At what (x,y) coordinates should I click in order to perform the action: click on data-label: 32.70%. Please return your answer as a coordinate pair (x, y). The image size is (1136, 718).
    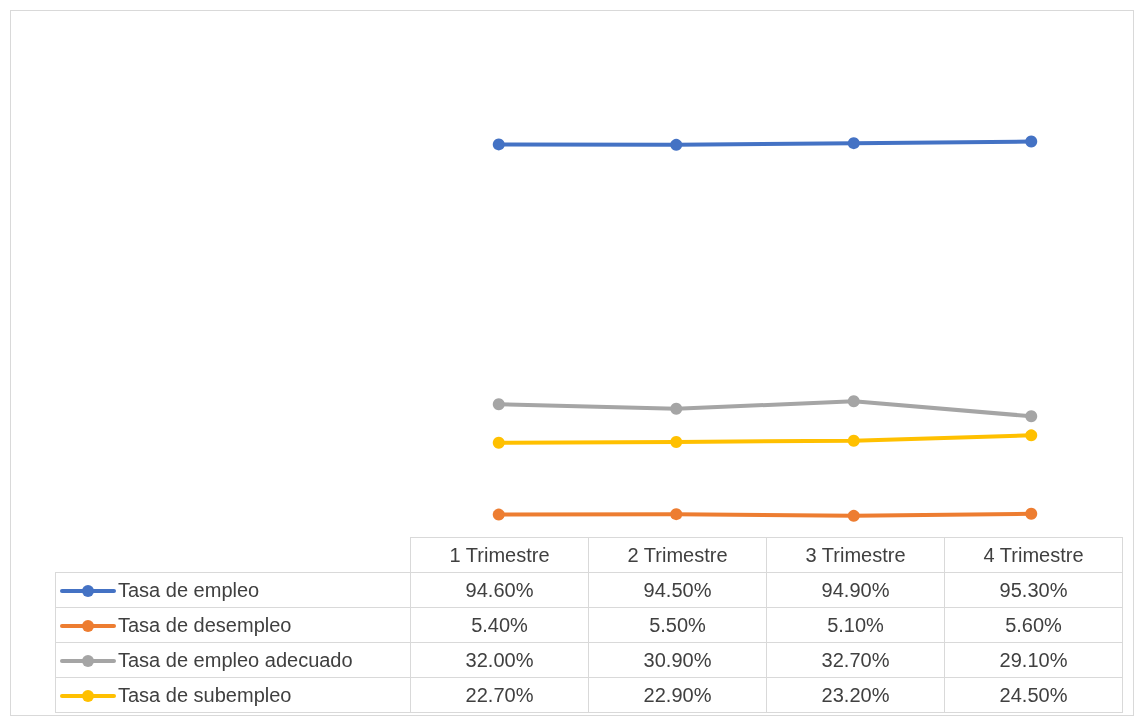
    Looking at the image, I should click on (855, 660).